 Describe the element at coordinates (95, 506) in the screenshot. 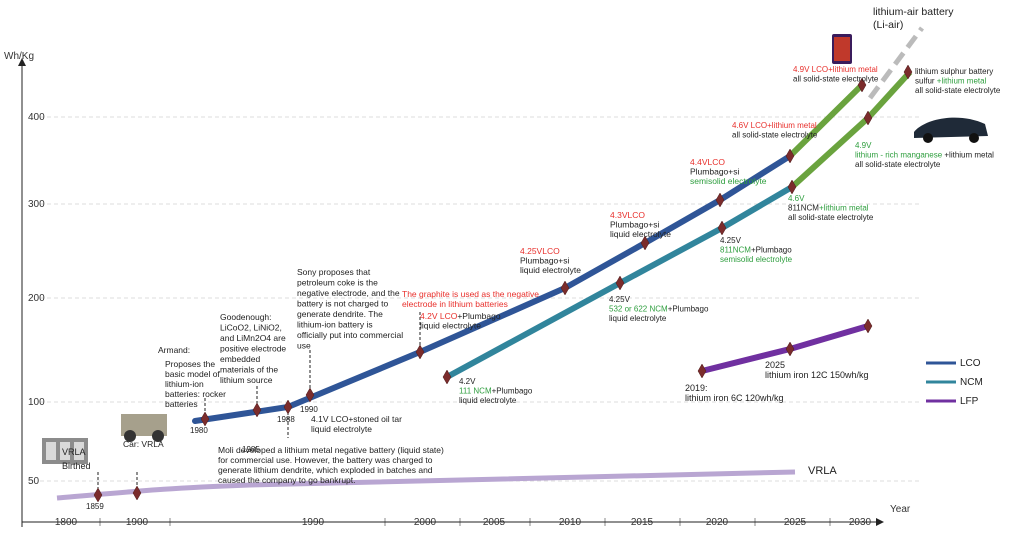

I see `annotation-line: 1859` at that location.